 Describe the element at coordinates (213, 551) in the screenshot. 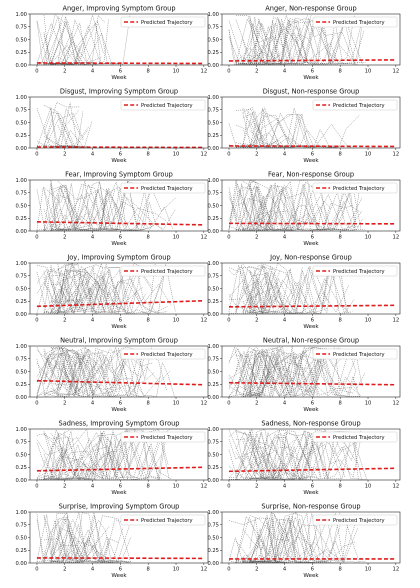

I see `y-tick-label: 0.25` at that location.